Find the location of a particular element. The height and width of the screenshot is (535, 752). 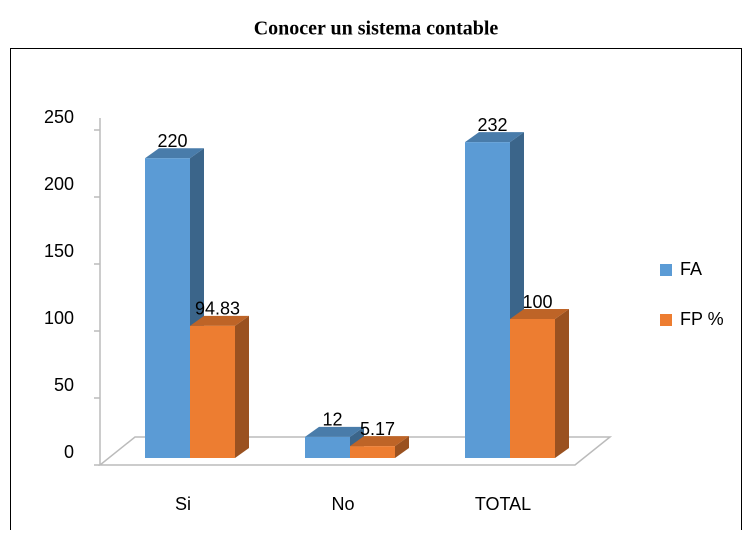

value-label: 220 is located at coordinates (172, 141).